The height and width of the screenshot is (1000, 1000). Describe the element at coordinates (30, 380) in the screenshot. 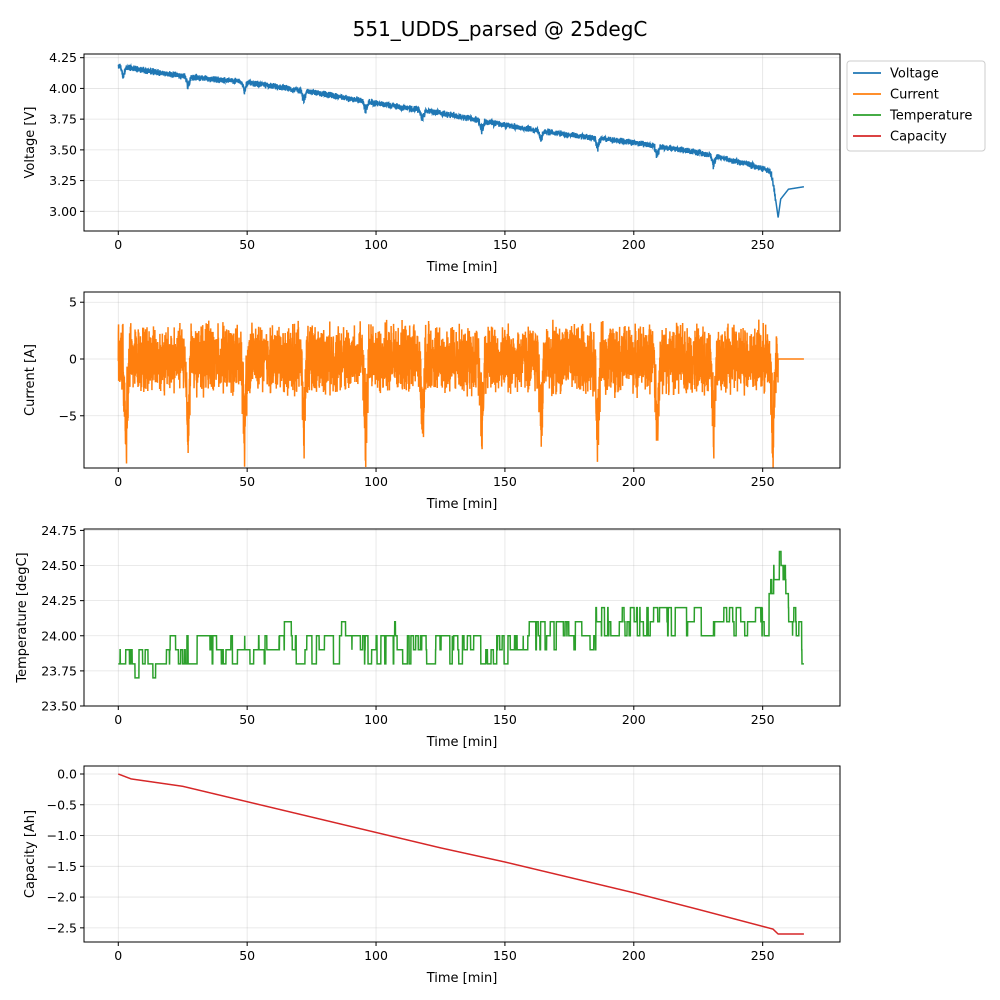

I see `y-axis-label: Current [A]` at that location.